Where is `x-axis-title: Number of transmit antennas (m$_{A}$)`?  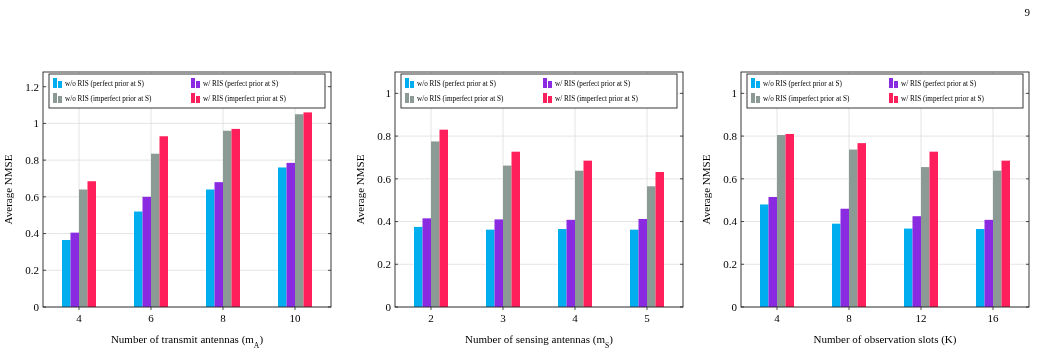 x-axis-title: Number of transmit antennas (m$_{A}$) is located at coordinates (187, 341).